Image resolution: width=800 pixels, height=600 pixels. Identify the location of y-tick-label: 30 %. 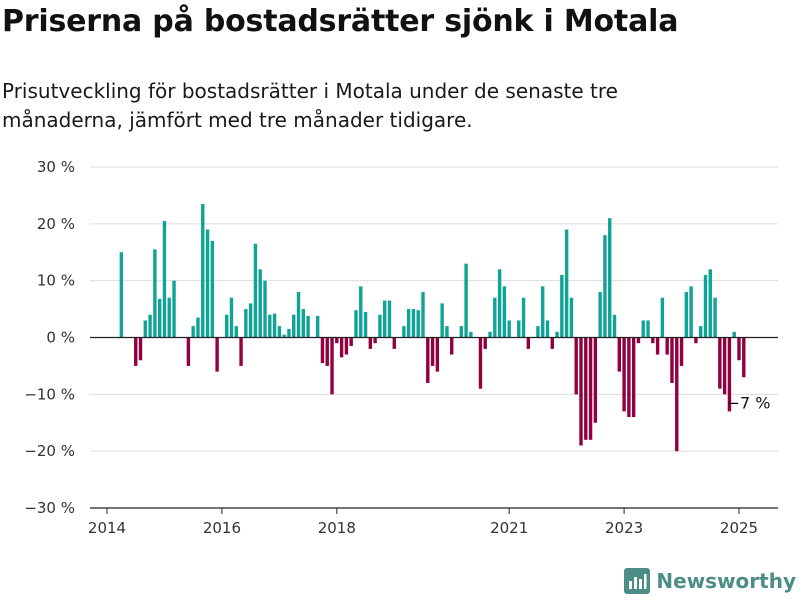
(56, 167).